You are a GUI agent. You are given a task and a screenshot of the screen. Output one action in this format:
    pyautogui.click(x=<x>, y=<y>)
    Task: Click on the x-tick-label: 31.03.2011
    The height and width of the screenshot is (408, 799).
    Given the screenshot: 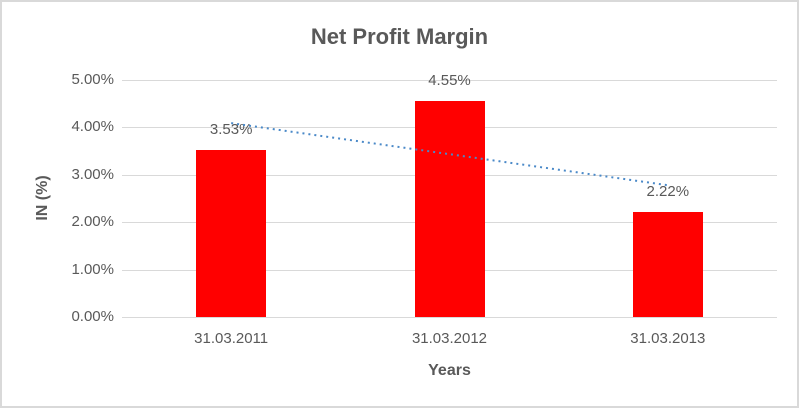 What is the action you would take?
    pyautogui.click(x=231, y=338)
    